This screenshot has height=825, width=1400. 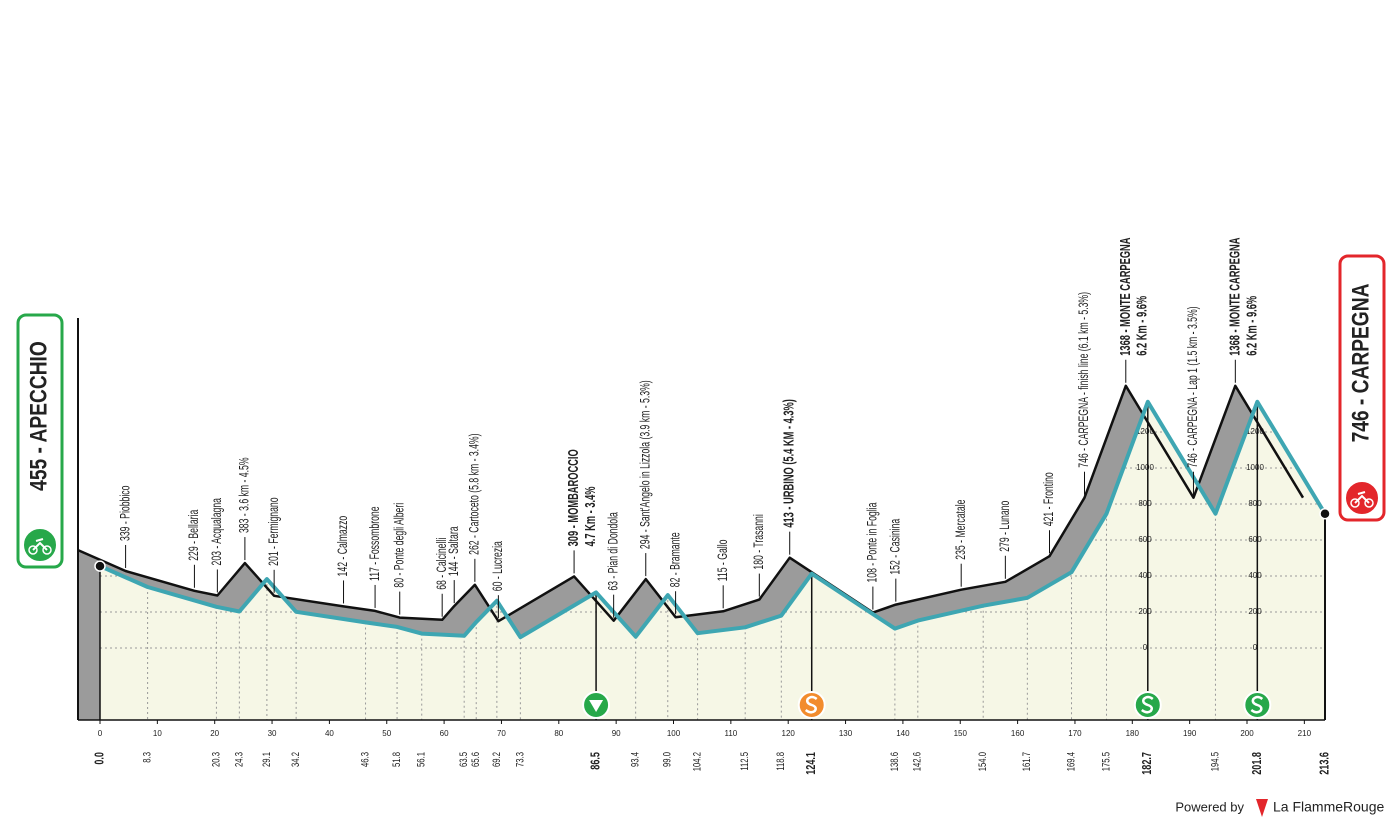 I want to click on waypoint-label: 142 - Calmazzo, so click(x=343, y=546).